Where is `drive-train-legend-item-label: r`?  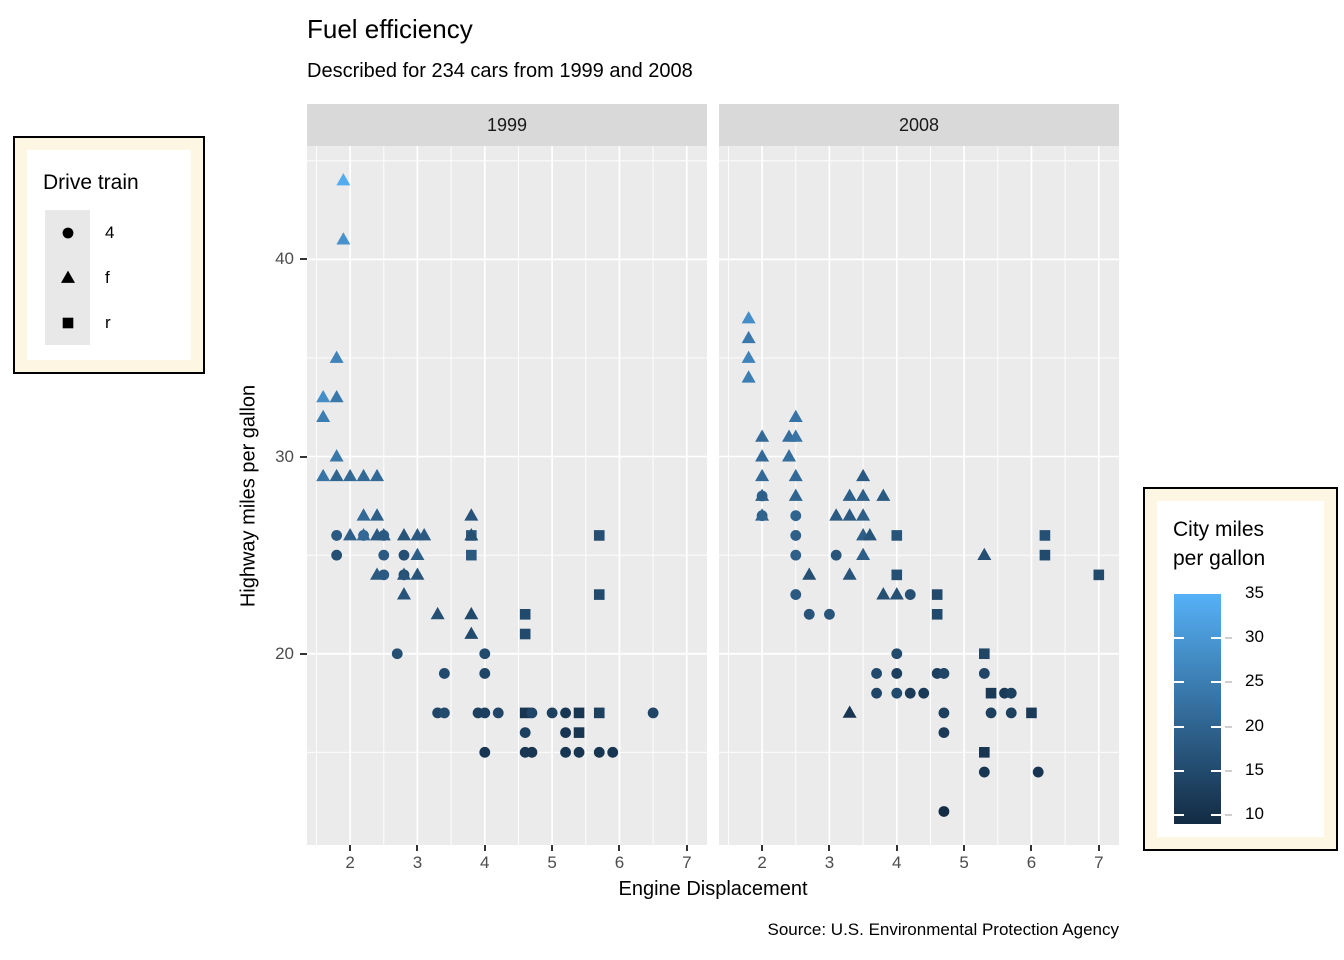 drive-train-legend-item-label: r is located at coordinates (108, 322).